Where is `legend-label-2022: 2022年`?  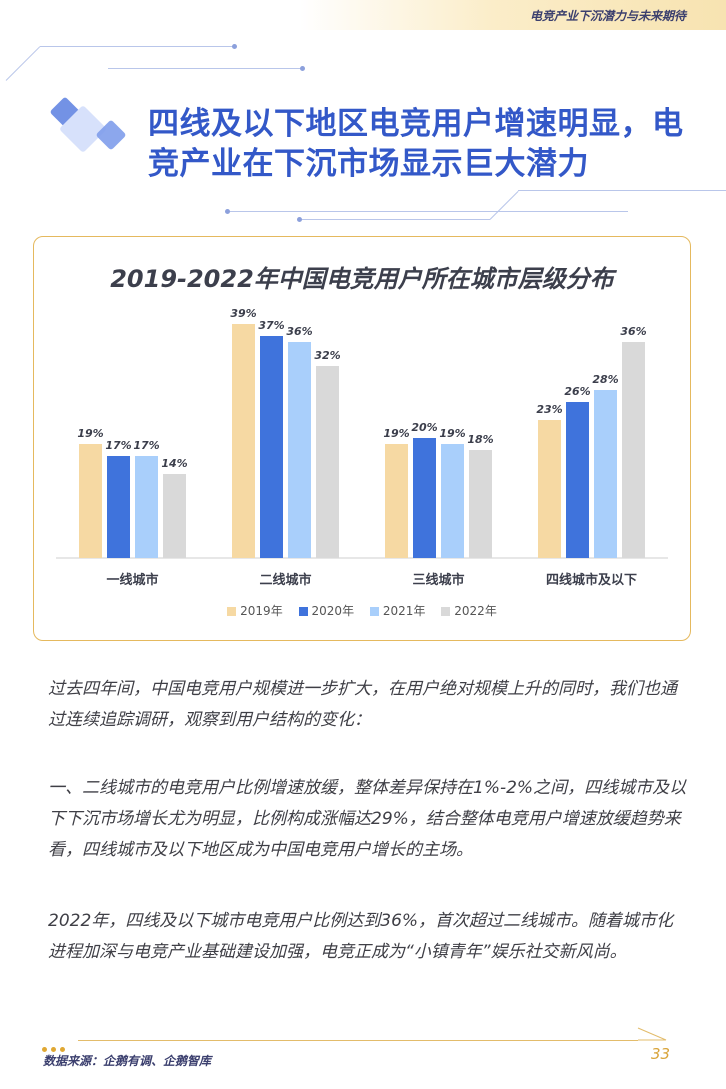 legend-label-2022: 2022年 is located at coordinates (475, 611).